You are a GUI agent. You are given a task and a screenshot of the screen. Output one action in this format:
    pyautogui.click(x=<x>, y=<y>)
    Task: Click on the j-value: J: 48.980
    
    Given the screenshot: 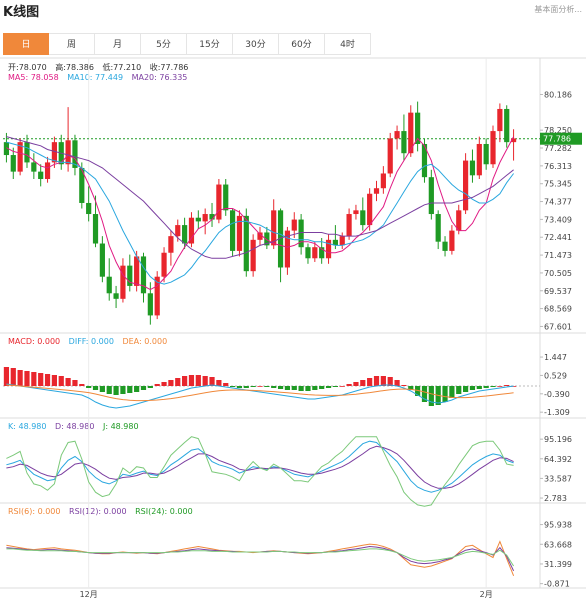 What is the action you would take?
    pyautogui.click(x=120, y=426)
    